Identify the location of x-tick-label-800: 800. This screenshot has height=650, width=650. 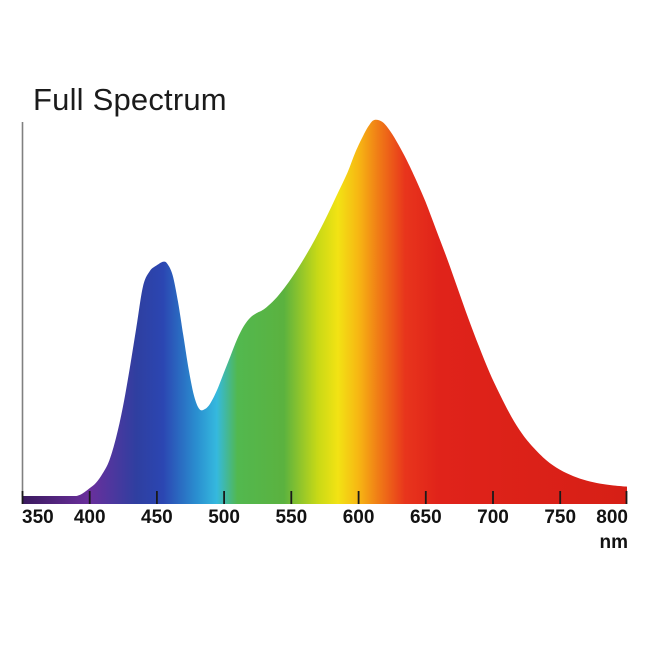
(612, 517).